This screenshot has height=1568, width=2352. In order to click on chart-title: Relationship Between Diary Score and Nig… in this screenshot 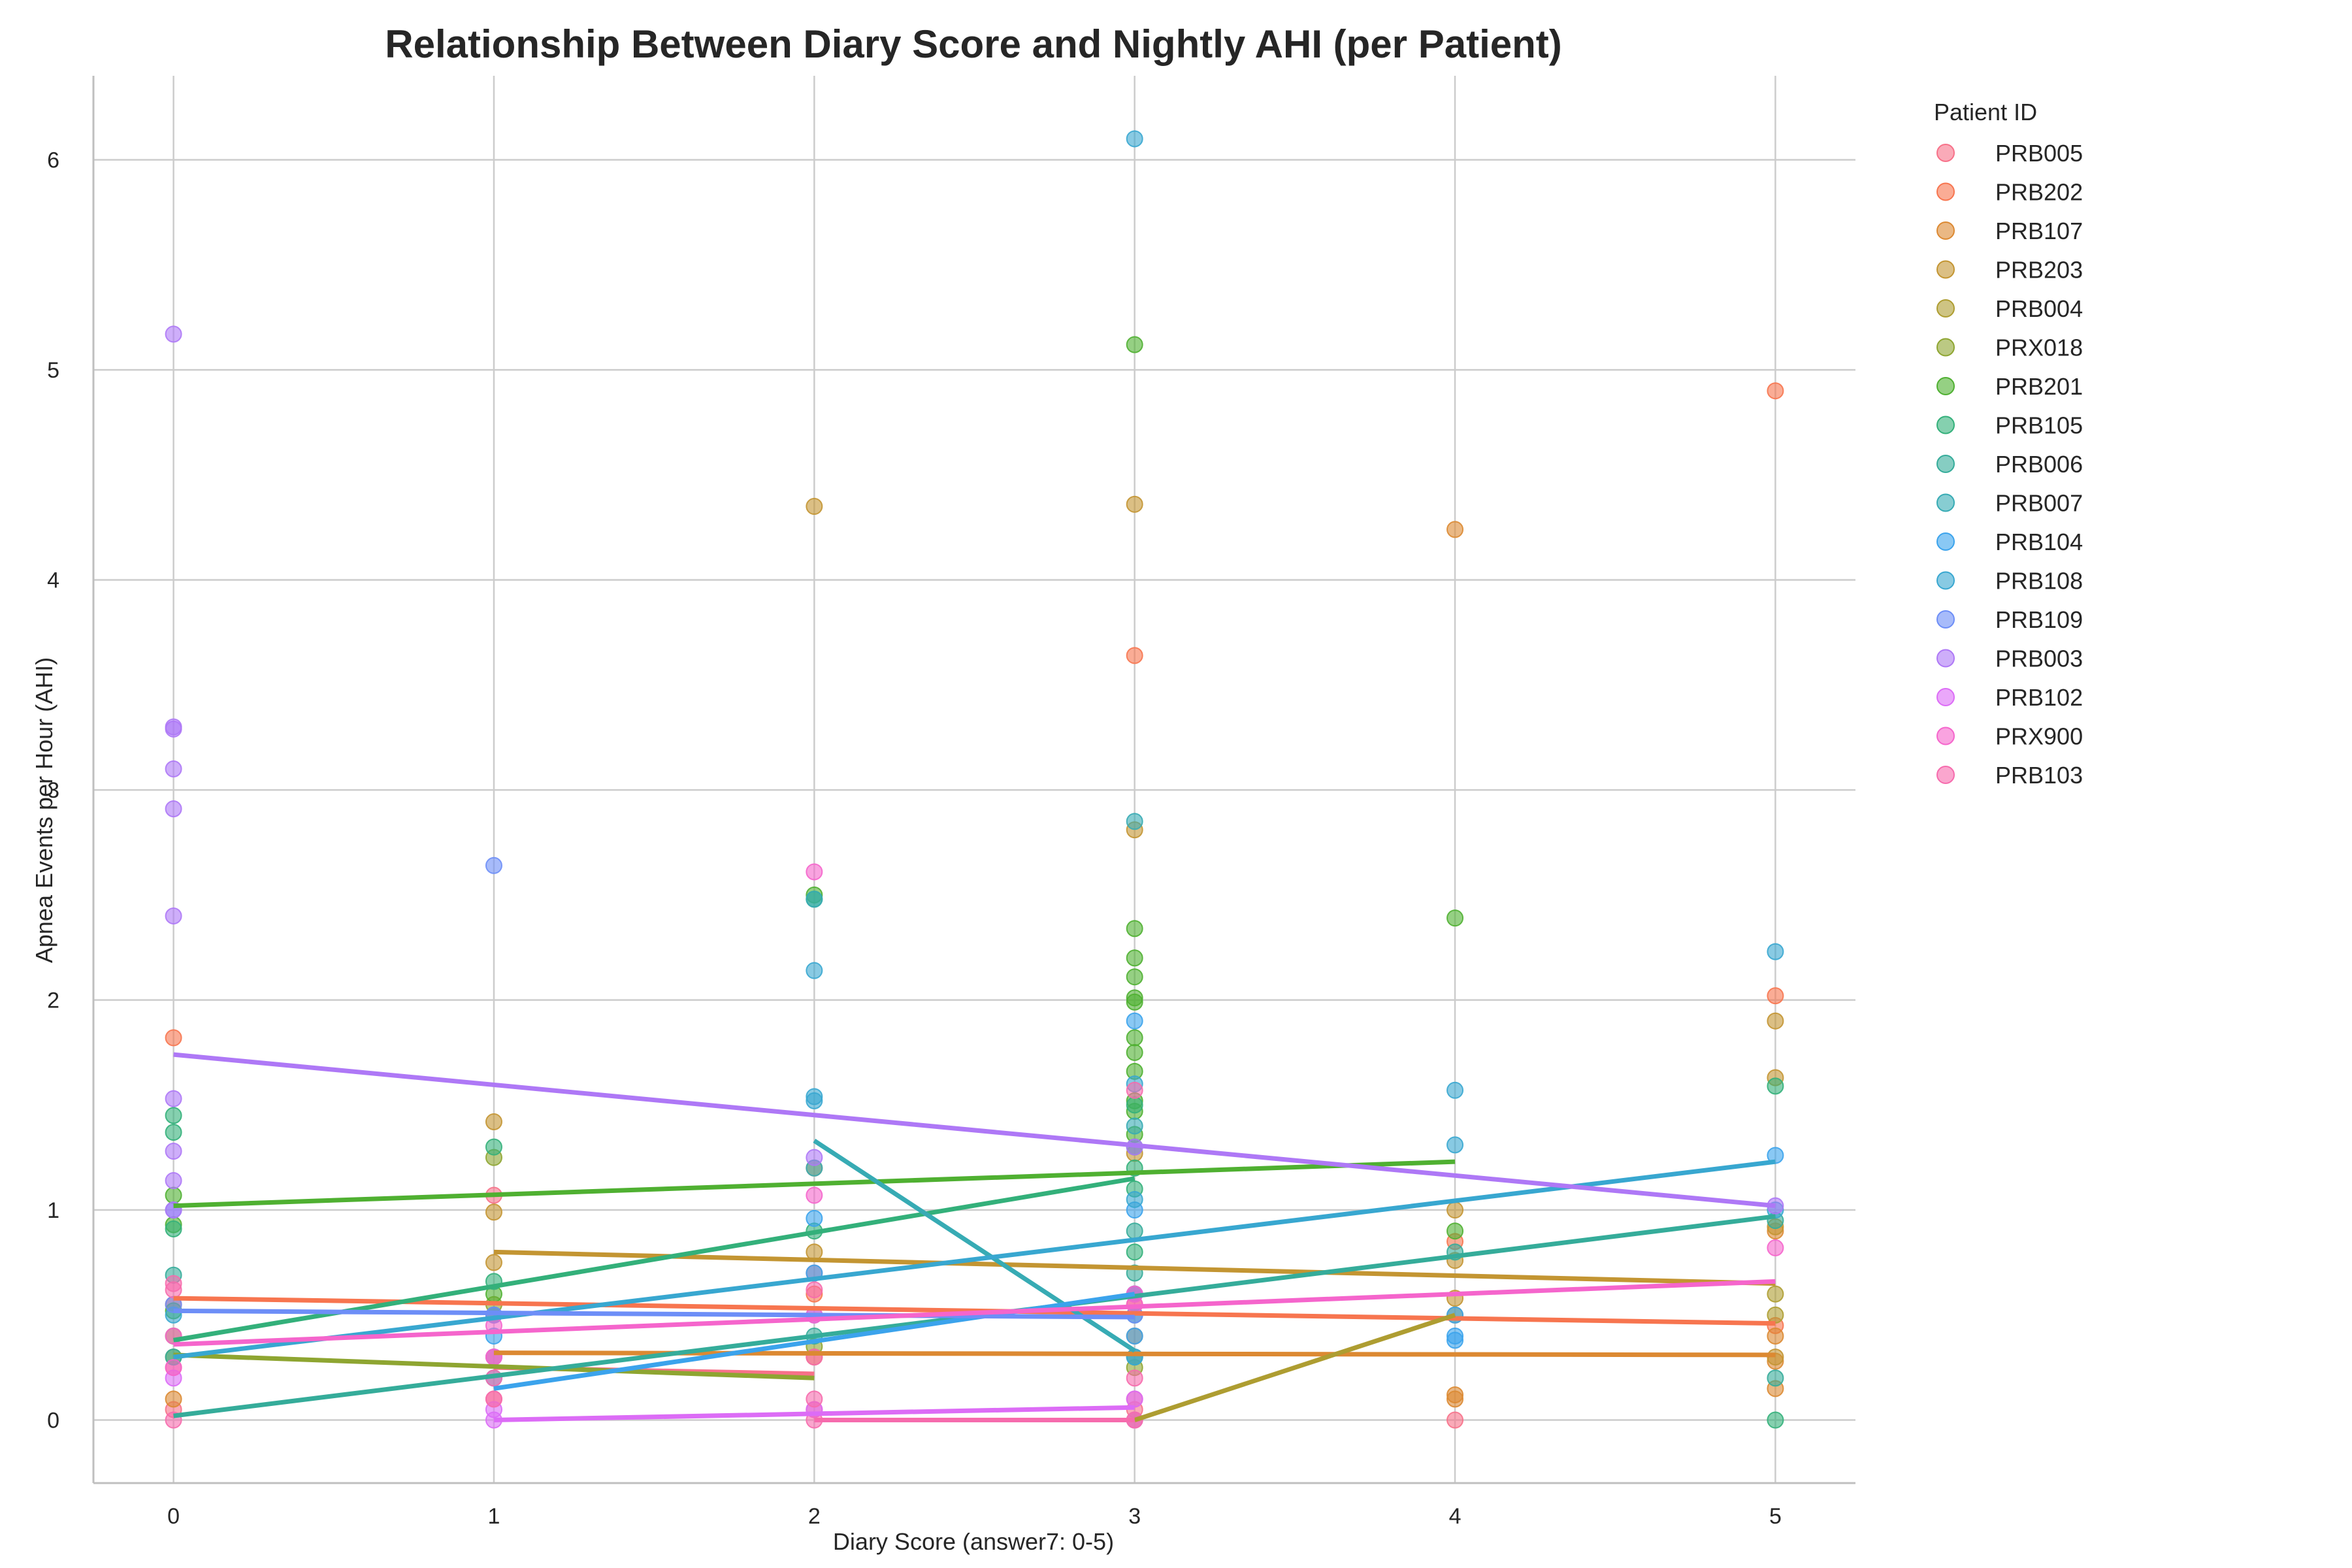, I will do `click(973, 44)`.